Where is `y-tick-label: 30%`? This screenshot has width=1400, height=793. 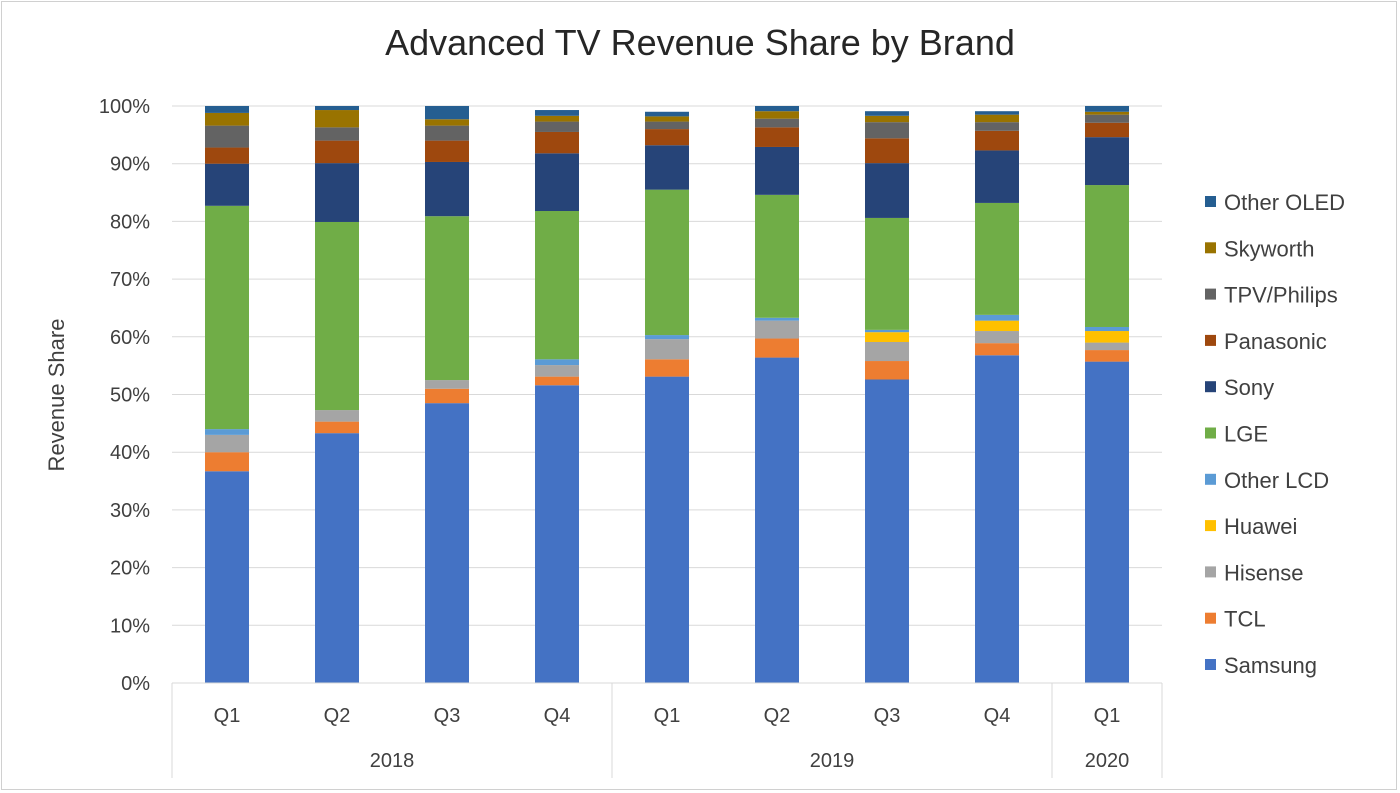
y-tick-label: 30% is located at coordinates (130, 511).